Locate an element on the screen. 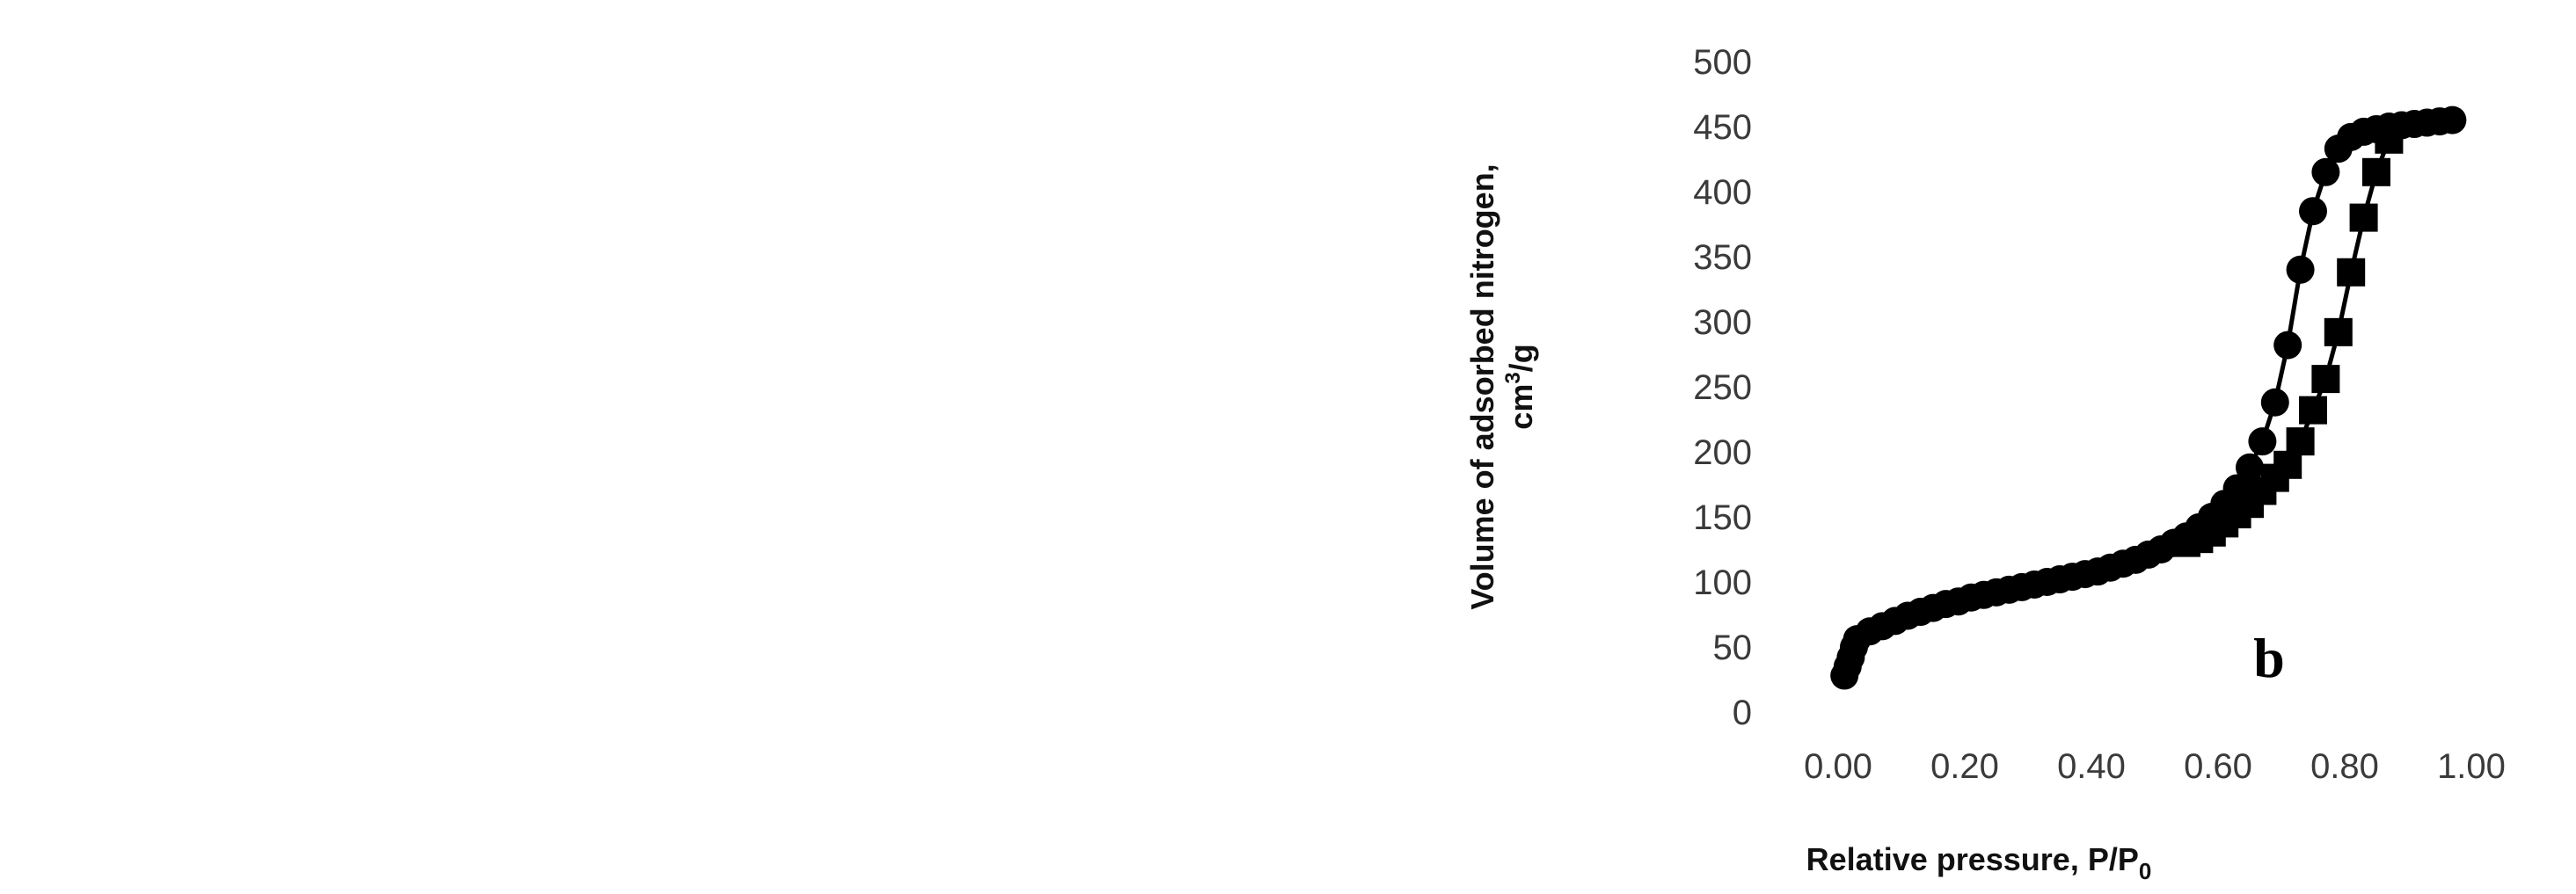  y-tick-label: 50 is located at coordinates (1733, 648).